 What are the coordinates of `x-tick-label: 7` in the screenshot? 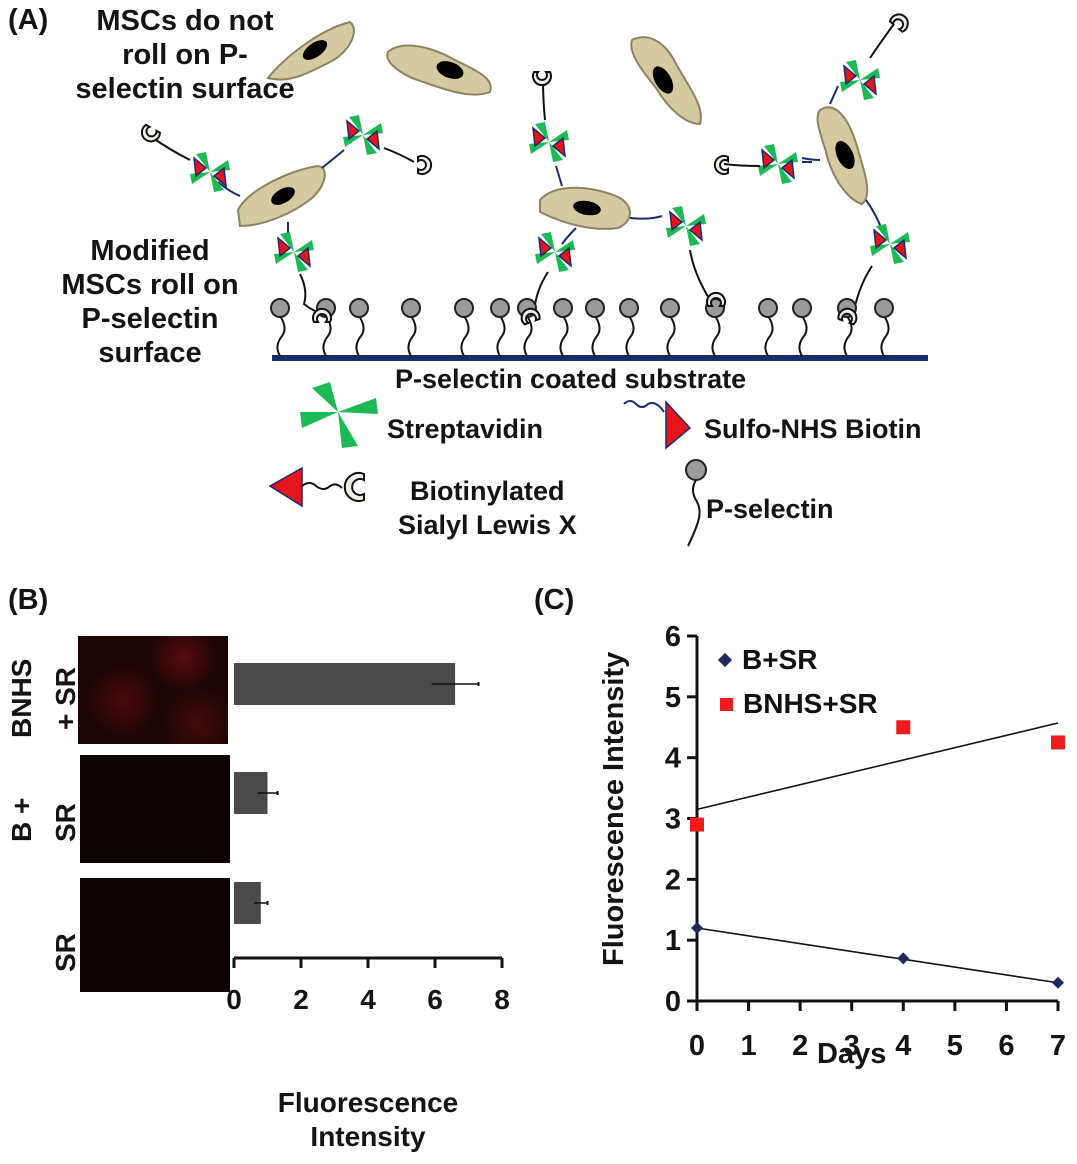 It's located at (1058, 1046).